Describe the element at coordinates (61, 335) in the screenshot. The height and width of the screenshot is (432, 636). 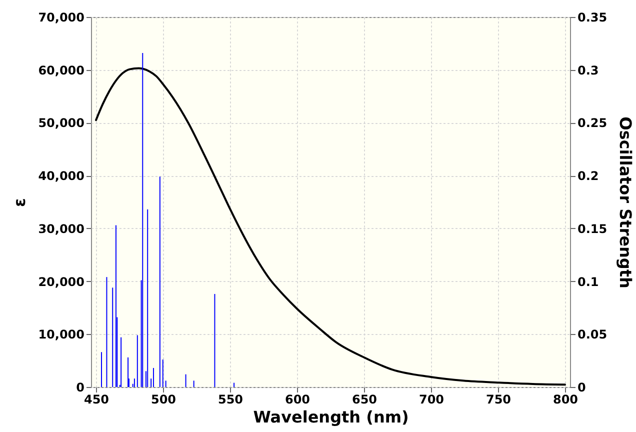
I see `y-tick-label: 10,000` at that location.